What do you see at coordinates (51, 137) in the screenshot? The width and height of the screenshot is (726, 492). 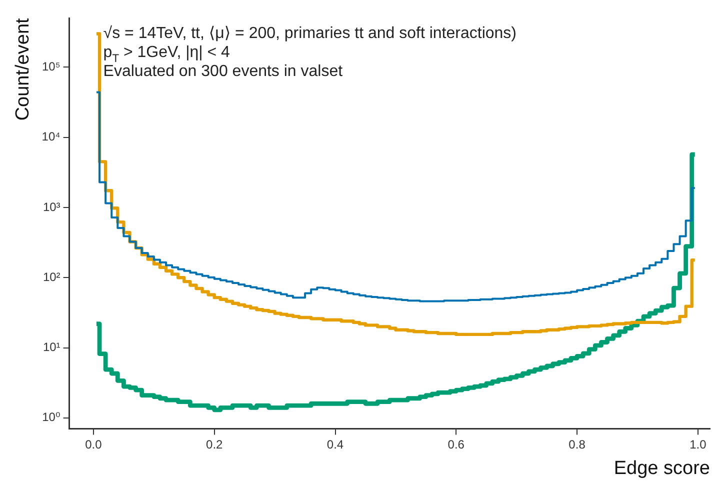 I see `y-tick-label: 10⁴` at bounding box center [51, 137].